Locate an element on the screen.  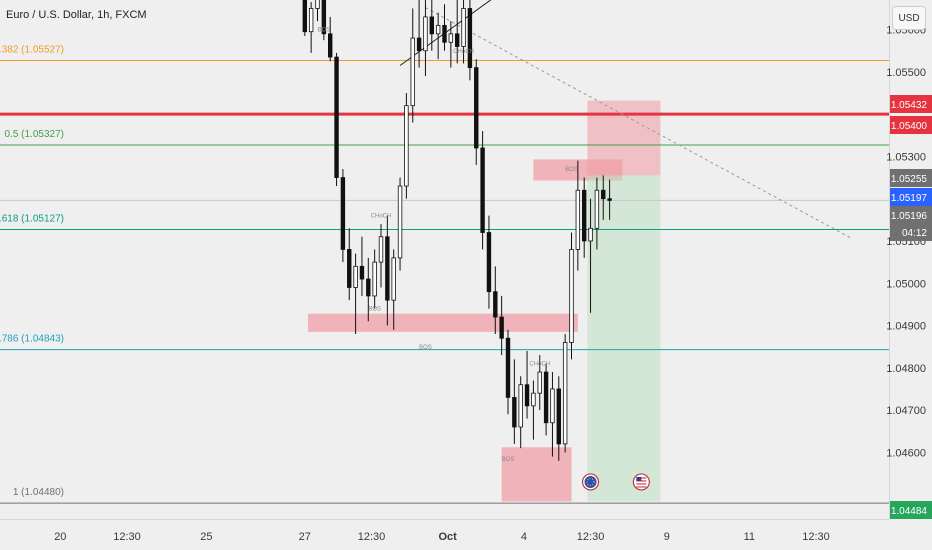
us-flag-icon is located at coordinates (641, 482).